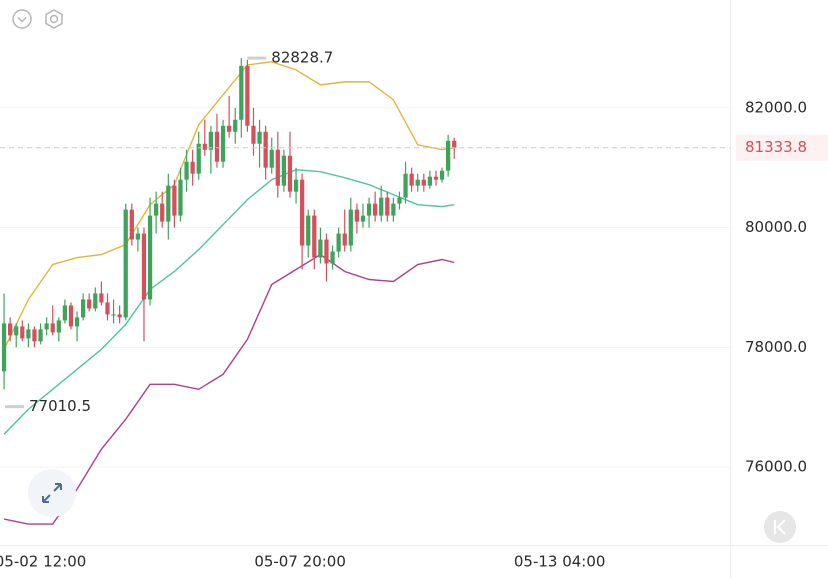 The image size is (828, 578). Describe the element at coordinates (776, 347) in the screenshot. I see `y-tick-label: 78000.0` at that location.